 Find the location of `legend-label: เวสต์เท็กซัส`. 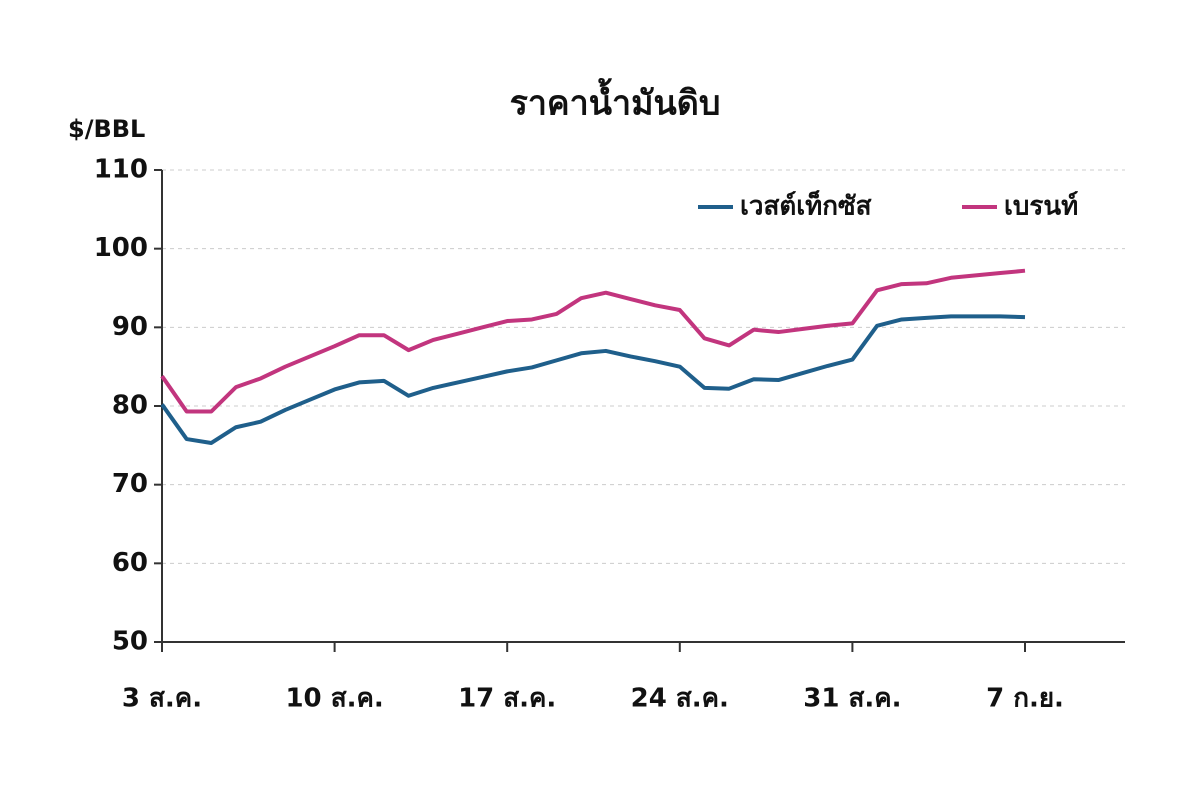

legend-label: เวสต์เท็กซัส is located at coordinates (806, 206).